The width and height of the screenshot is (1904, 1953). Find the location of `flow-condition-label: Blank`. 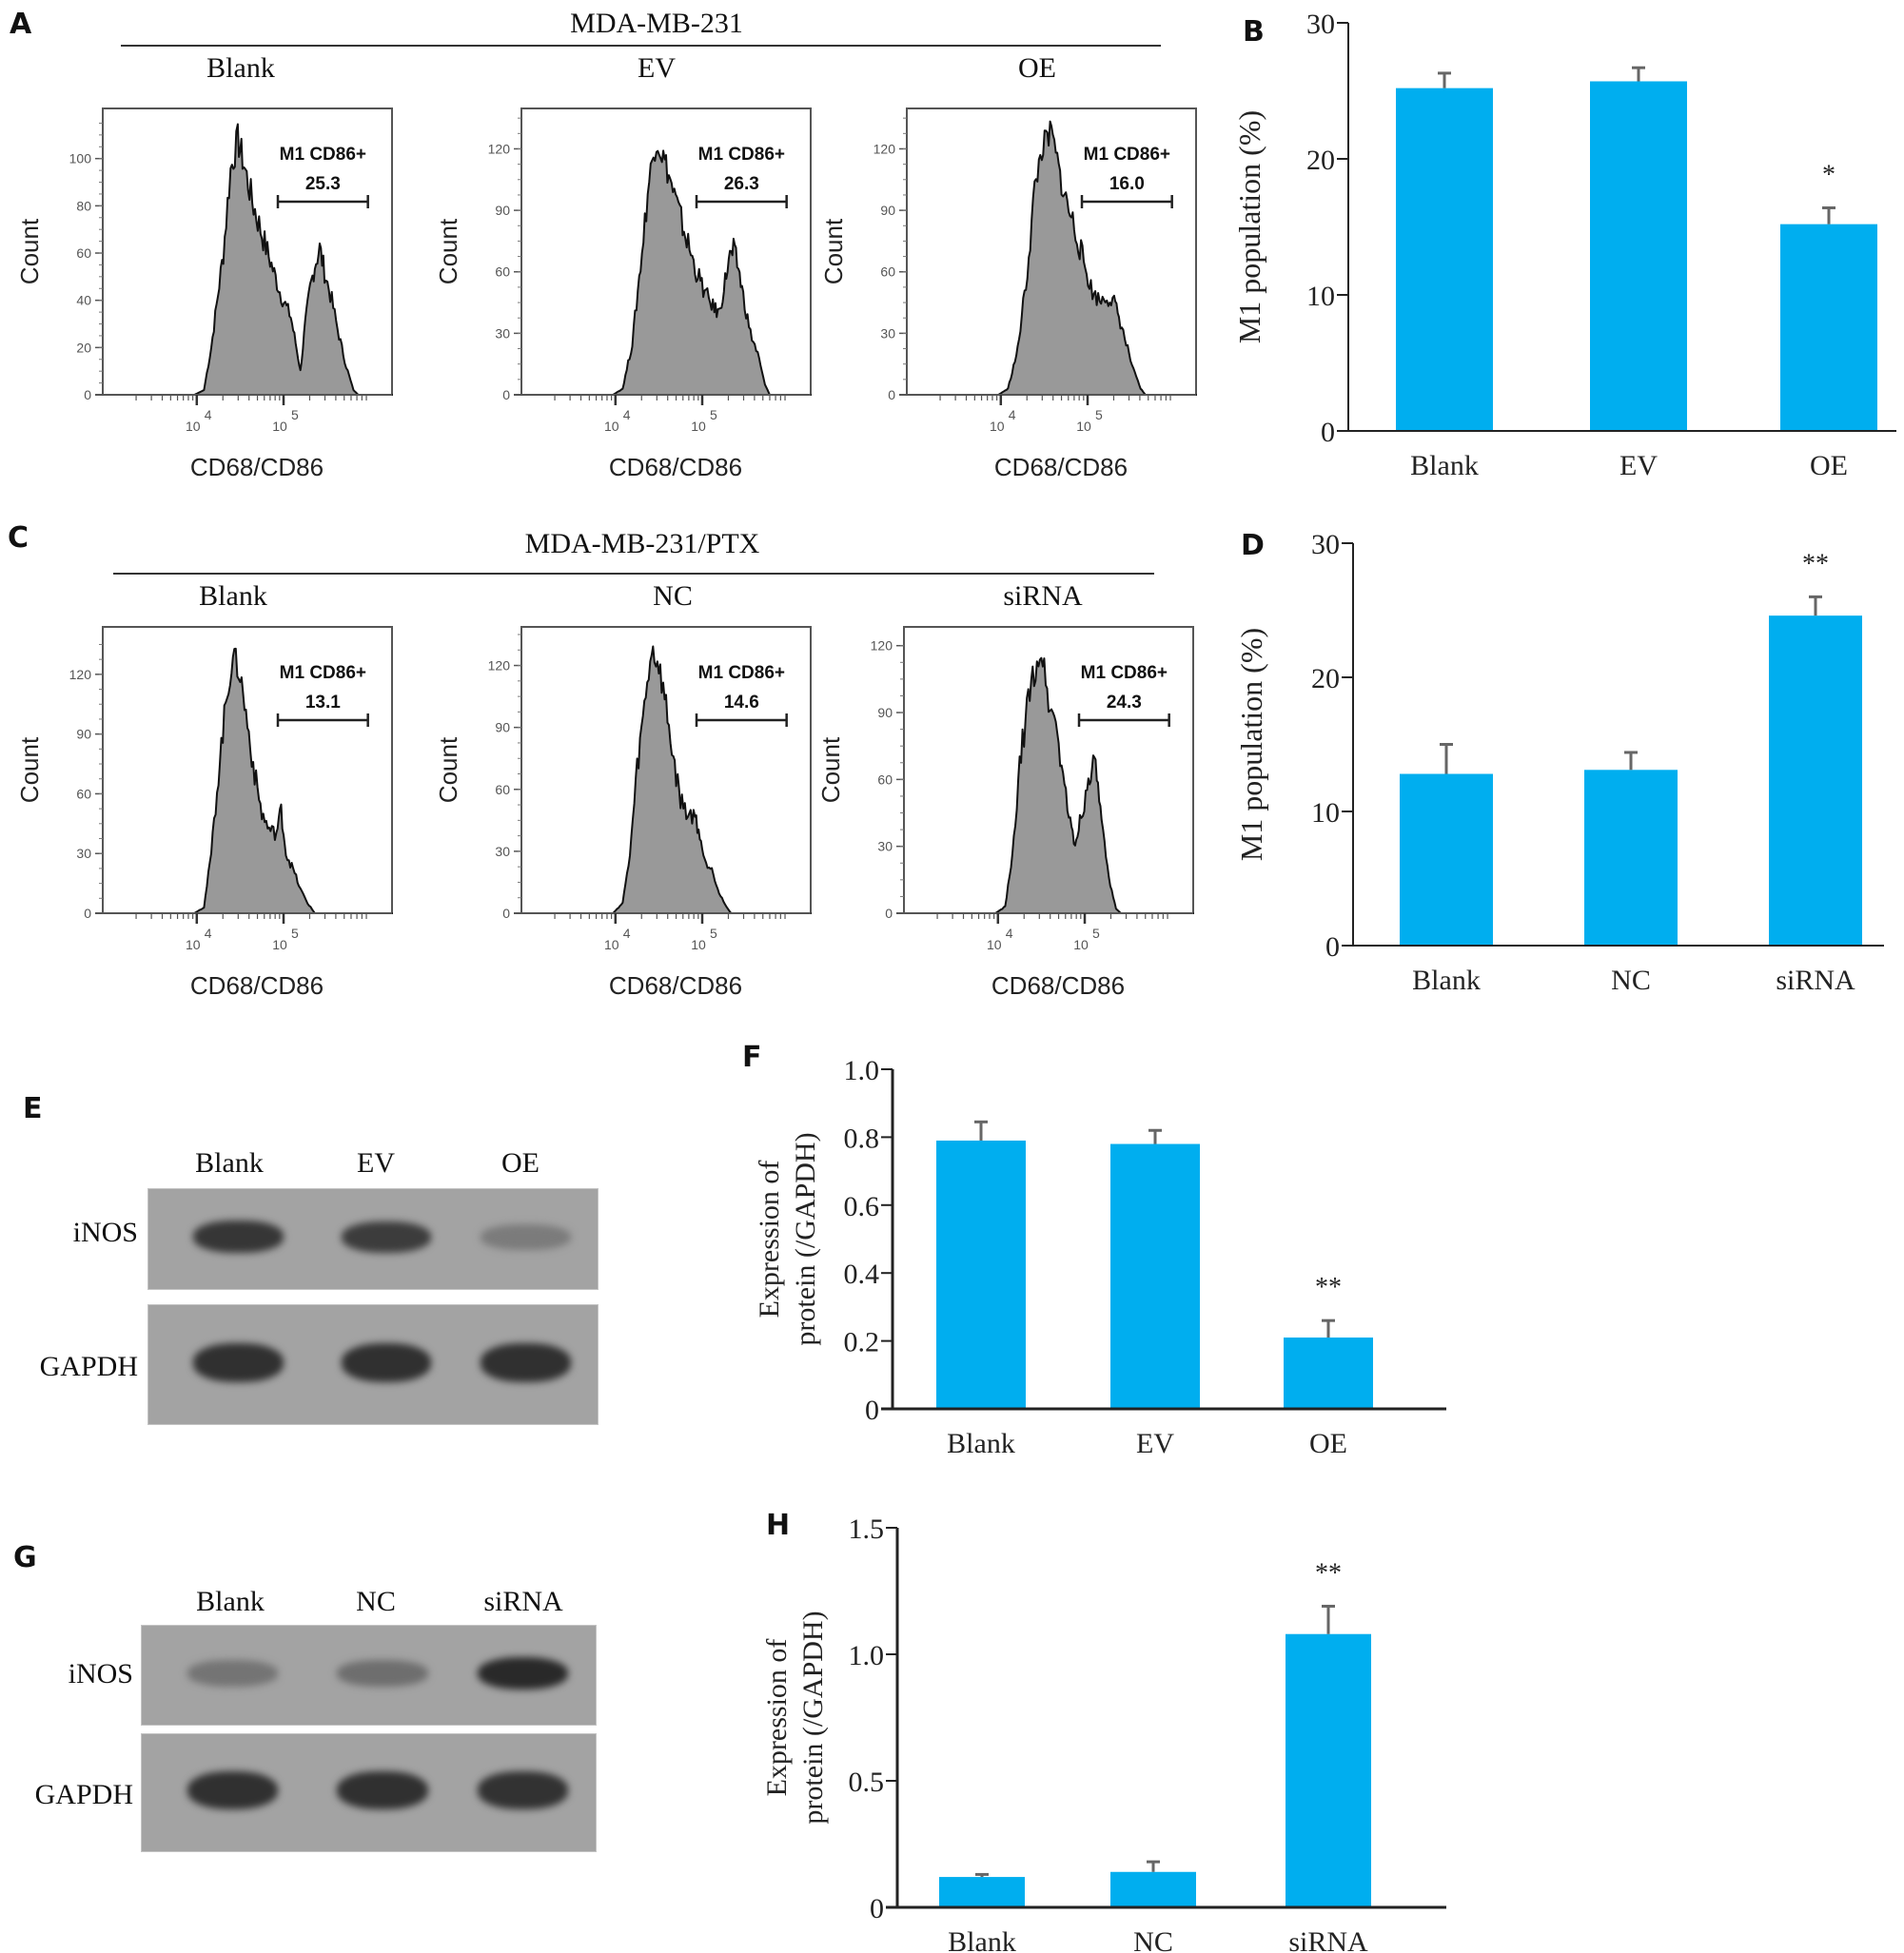

flow-condition-label: Blank is located at coordinates (240, 68).